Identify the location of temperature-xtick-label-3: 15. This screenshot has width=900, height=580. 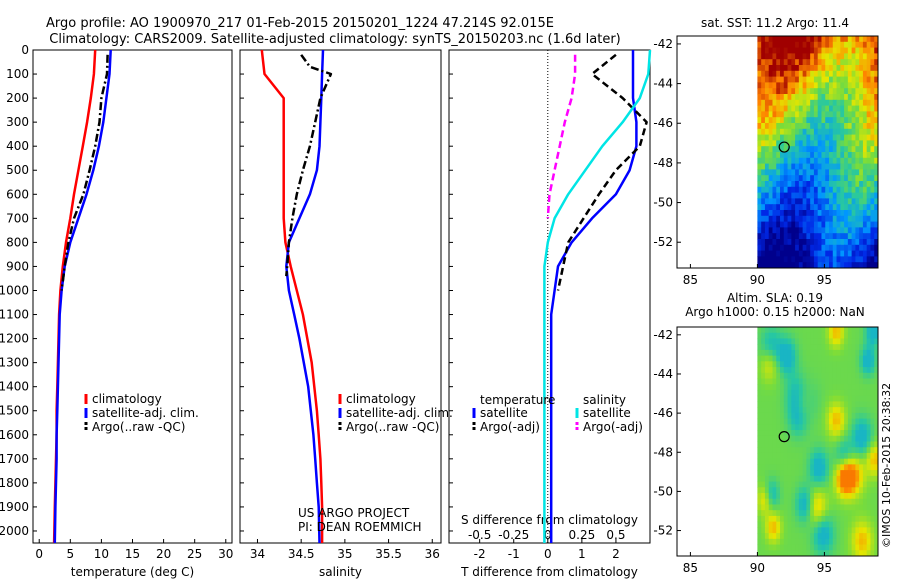
(132, 554).